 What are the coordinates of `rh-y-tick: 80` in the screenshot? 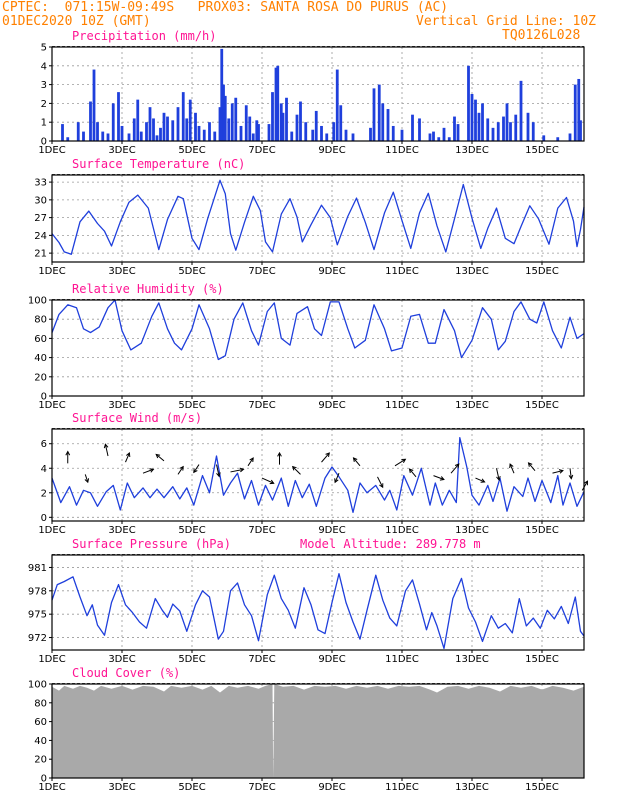 It's located at (40, 320).